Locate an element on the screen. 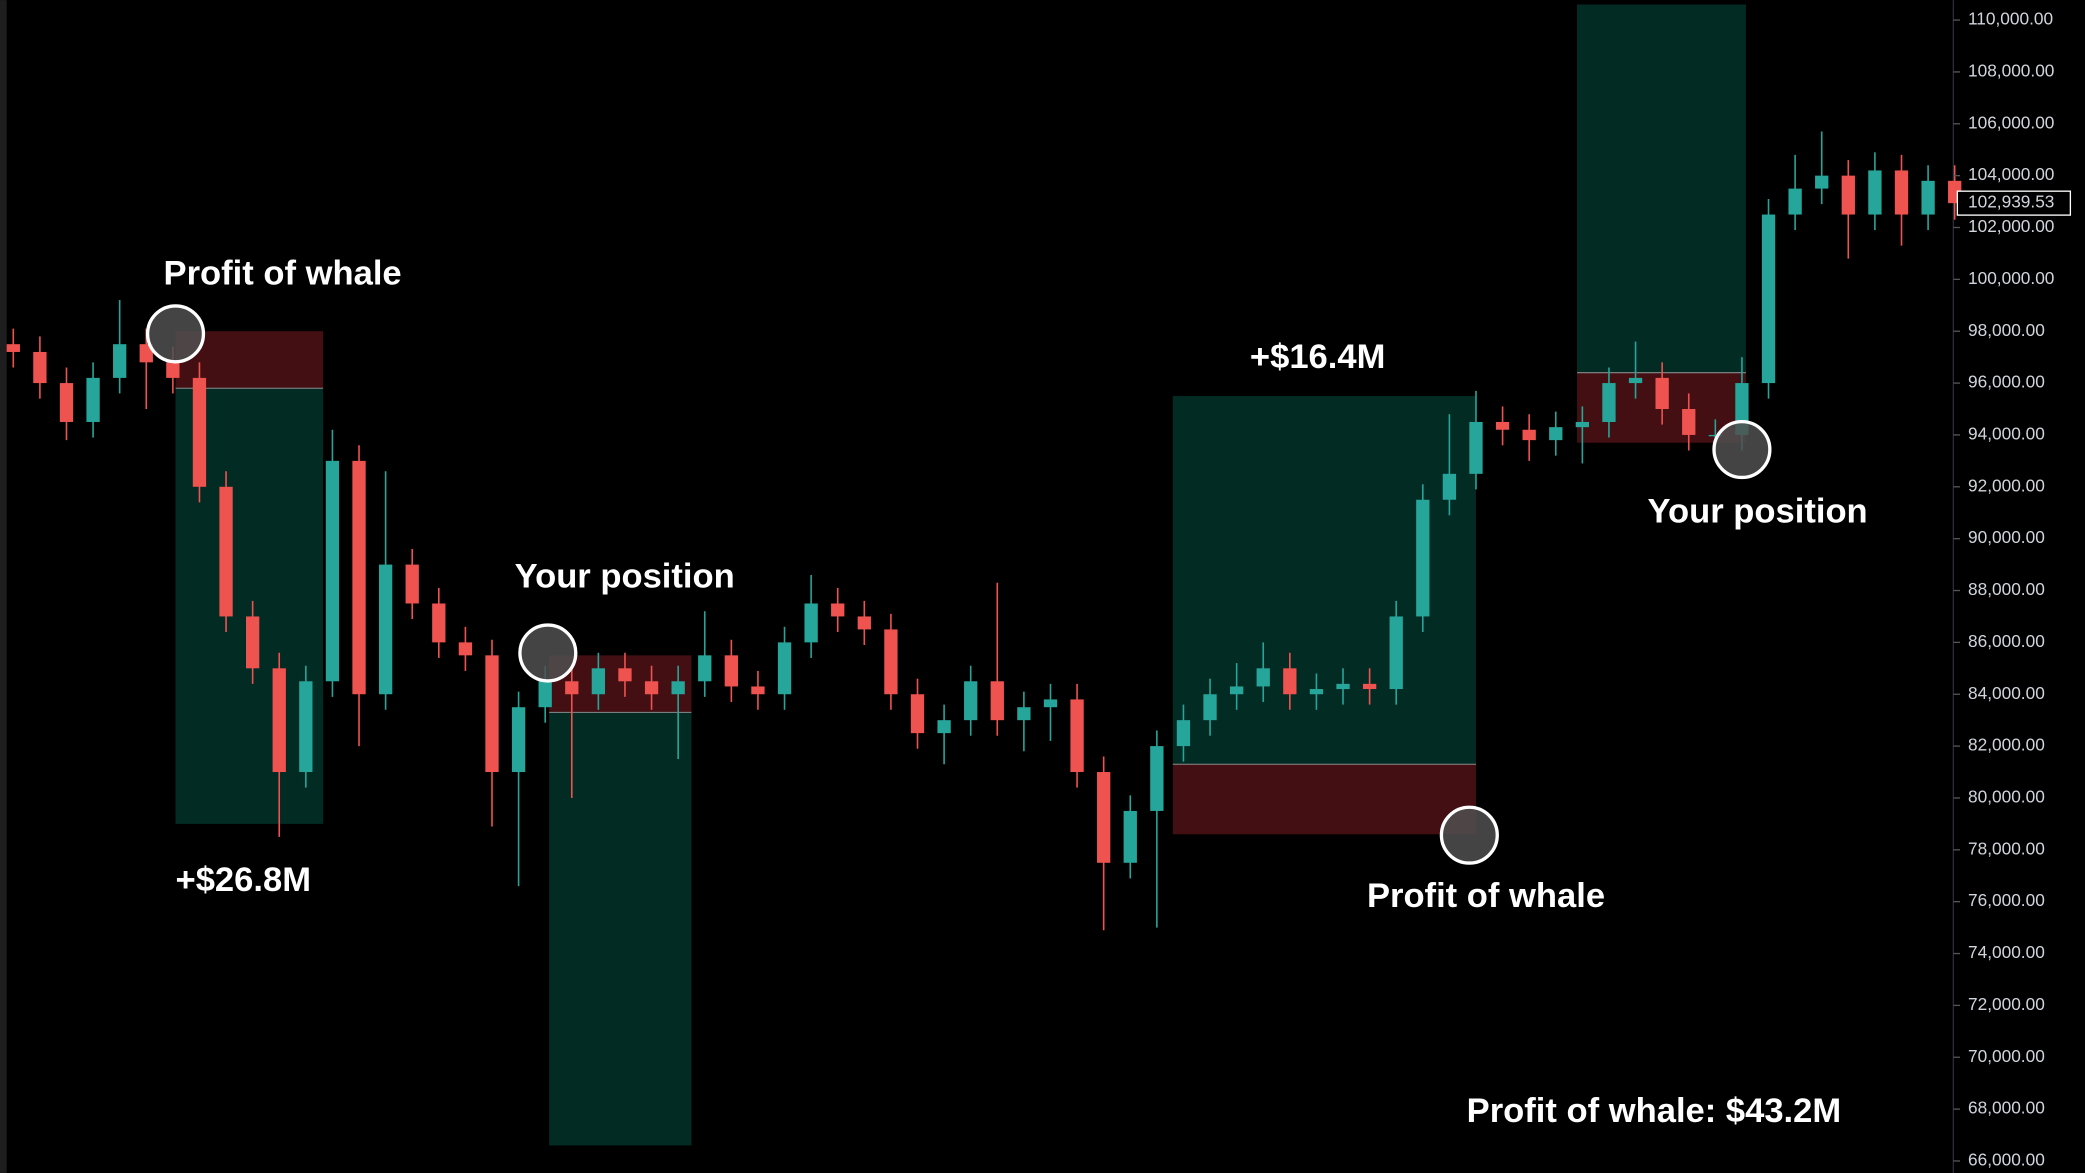 The height and width of the screenshot is (1173, 2085). profit-zone is located at coordinates (1661, 188).